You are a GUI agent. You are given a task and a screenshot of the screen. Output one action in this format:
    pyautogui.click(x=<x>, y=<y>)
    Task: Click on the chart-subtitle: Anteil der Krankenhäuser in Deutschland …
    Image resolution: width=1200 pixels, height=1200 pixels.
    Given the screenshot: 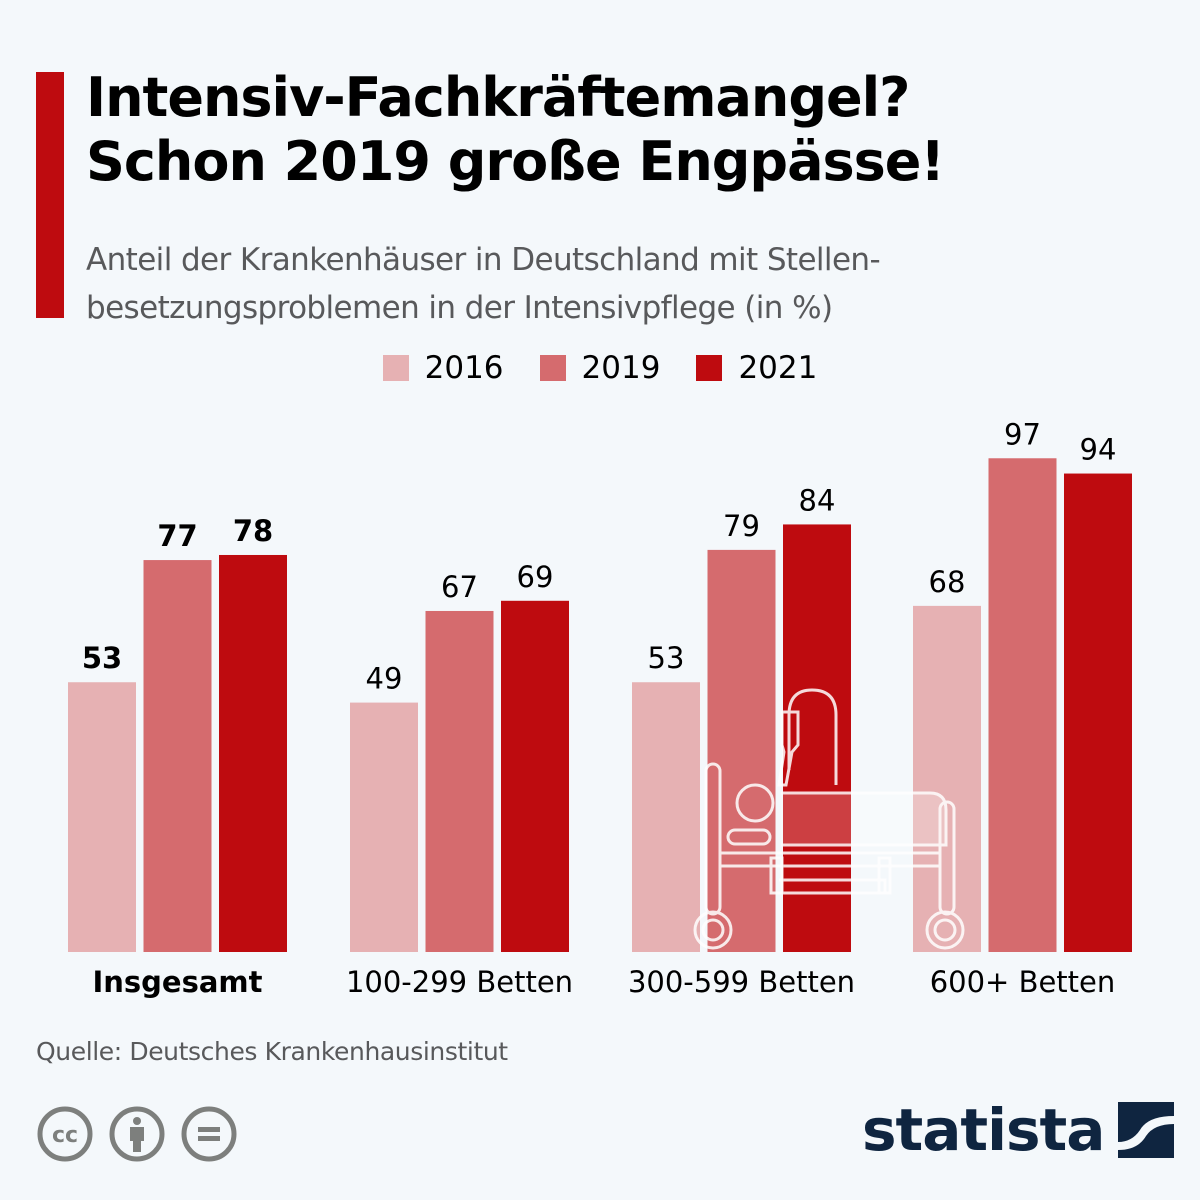 What is the action you would take?
    pyautogui.click(x=626, y=284)
    